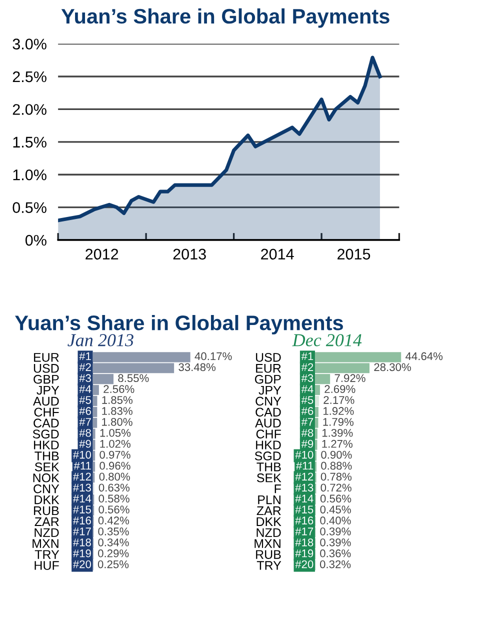 The image size is (488, 617). I want to click on y-tick-label: HUF, so click(46, 565).